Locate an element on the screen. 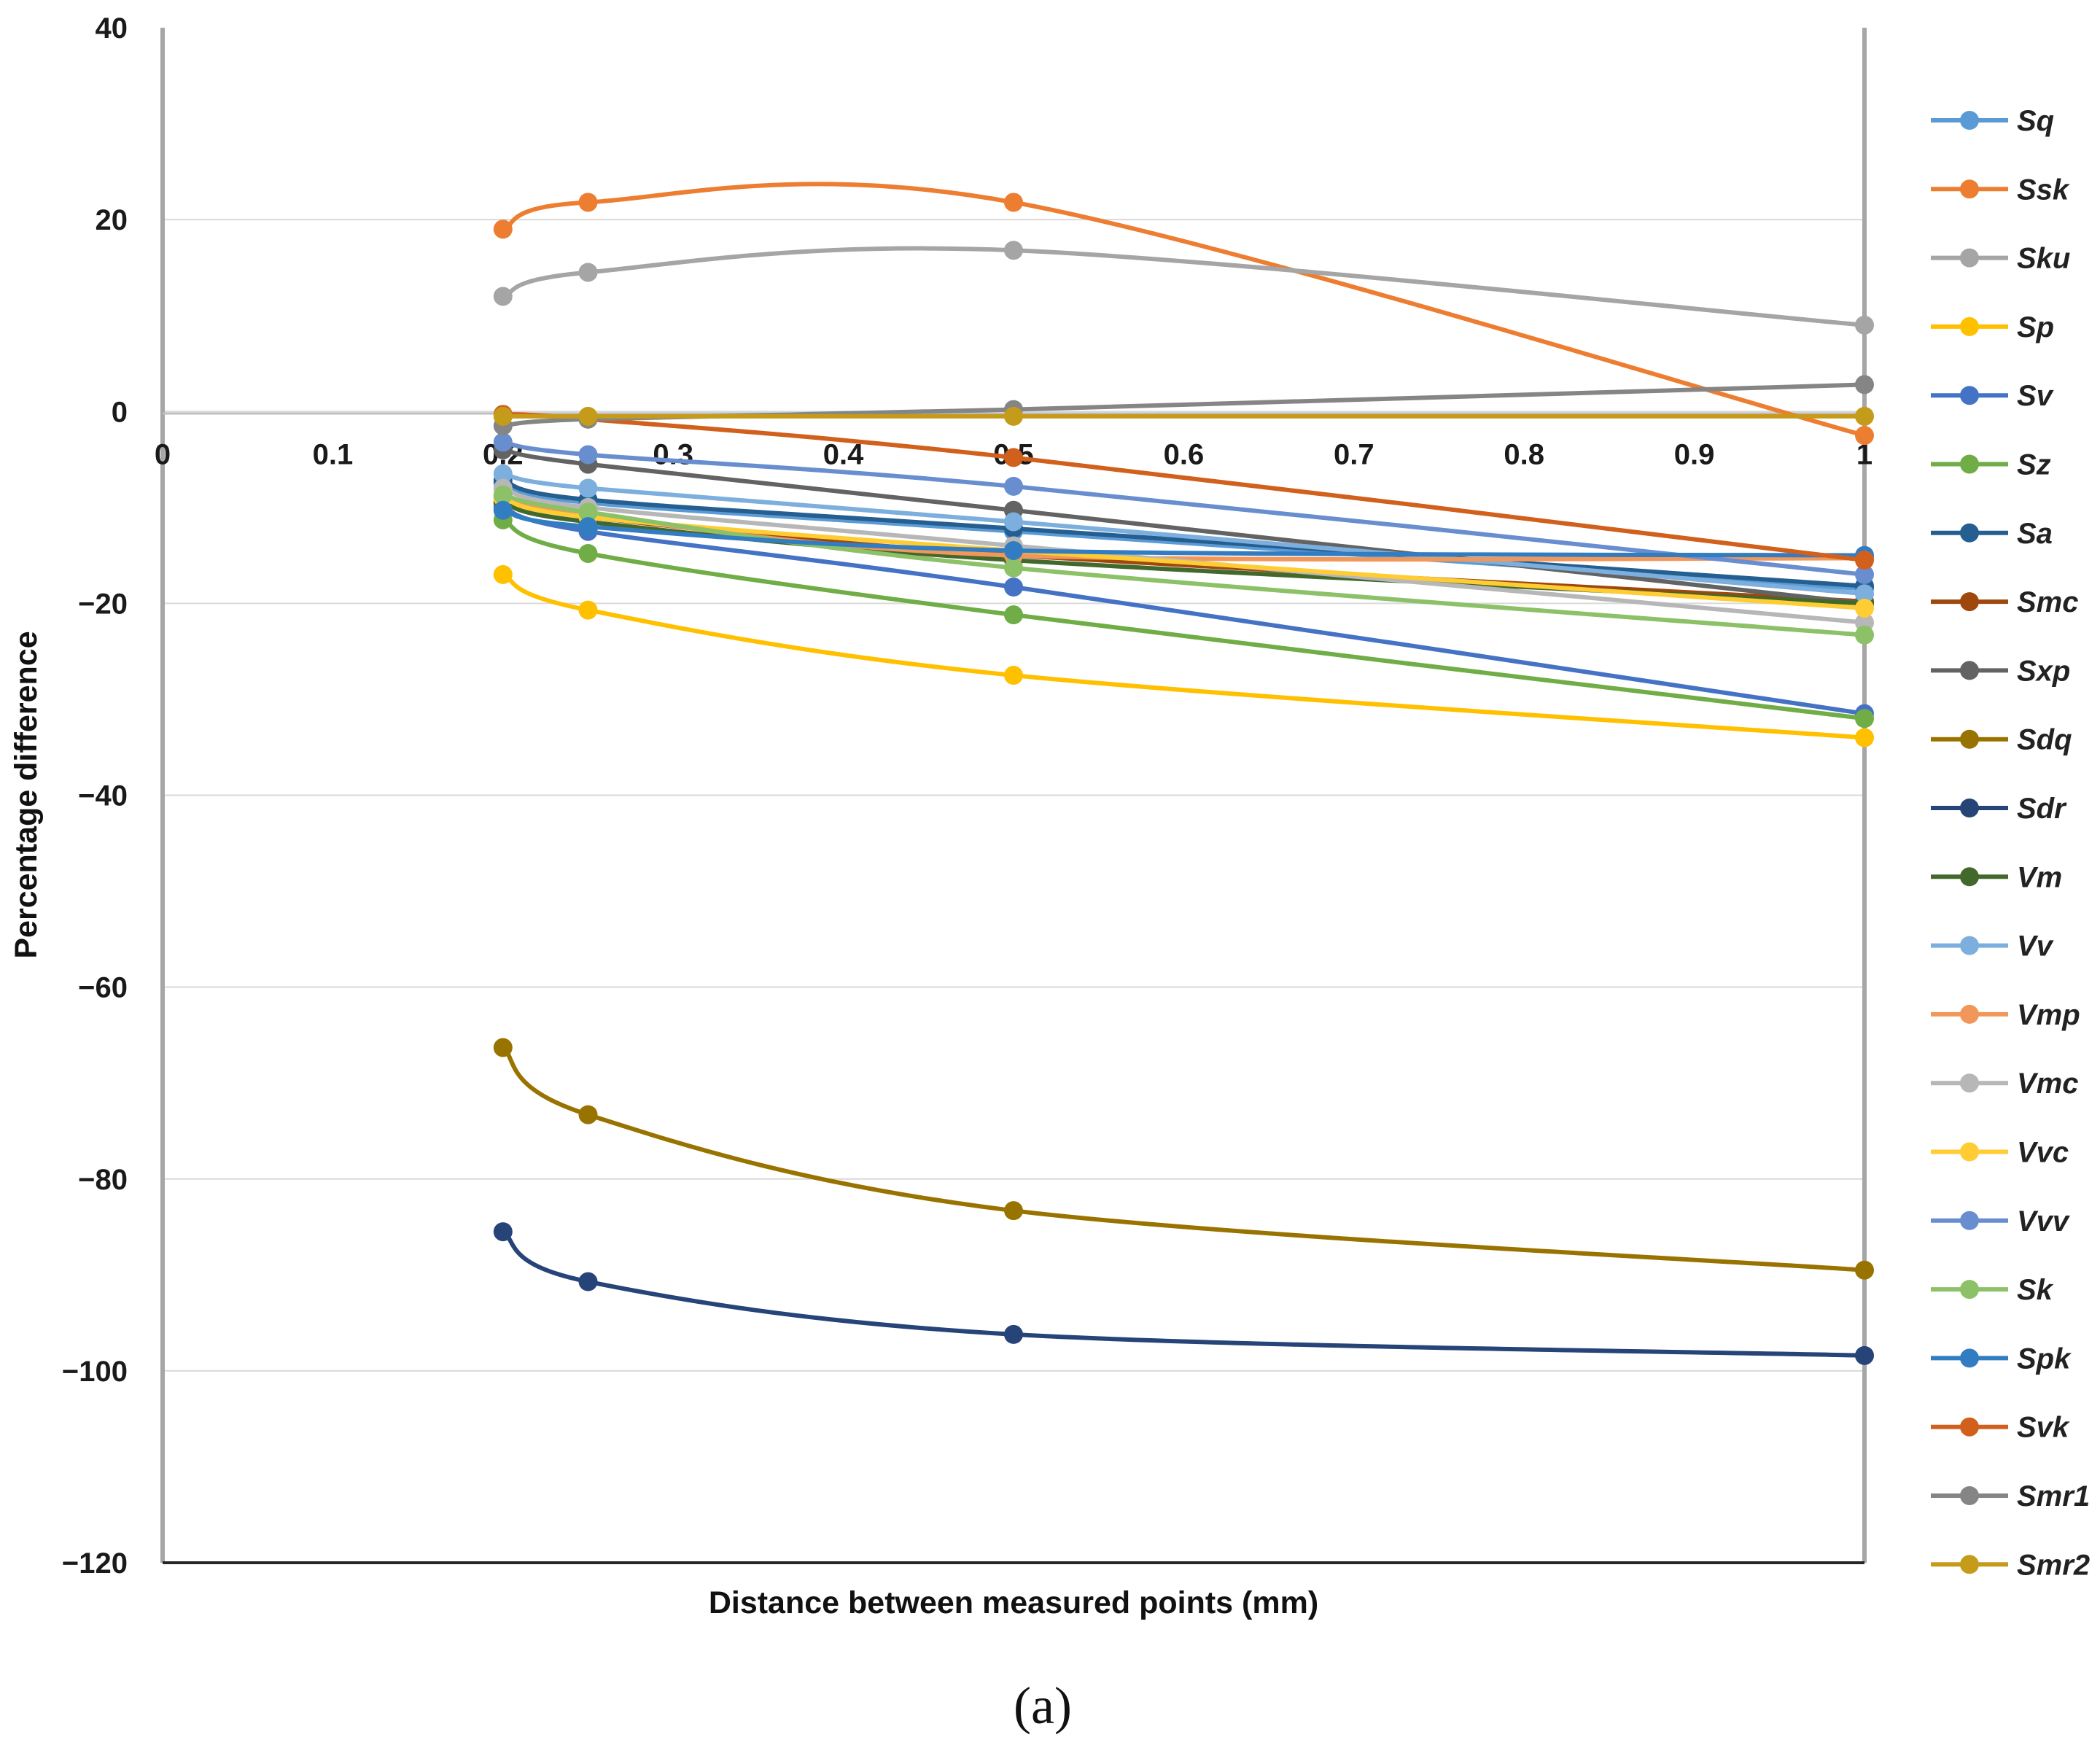 Image resolution: width=2100 pixels, height=1756 pixels. x-tick-label: 0.8 is located at coordinates (1524, 454).